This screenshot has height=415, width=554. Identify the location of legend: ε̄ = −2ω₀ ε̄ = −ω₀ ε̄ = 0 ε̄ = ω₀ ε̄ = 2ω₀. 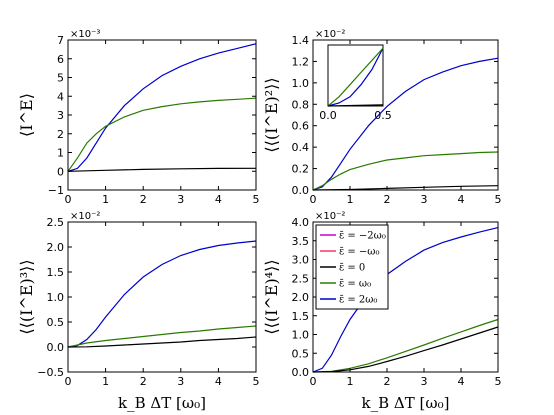
(352, 267).